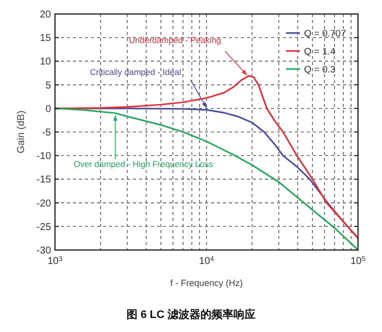 This screenshot has height=332, width=382. What do you see at coordinates (21, 132) in the screenshot?
I see `y-axis-title: Gain (dB)` at bounding box center [21, 132].